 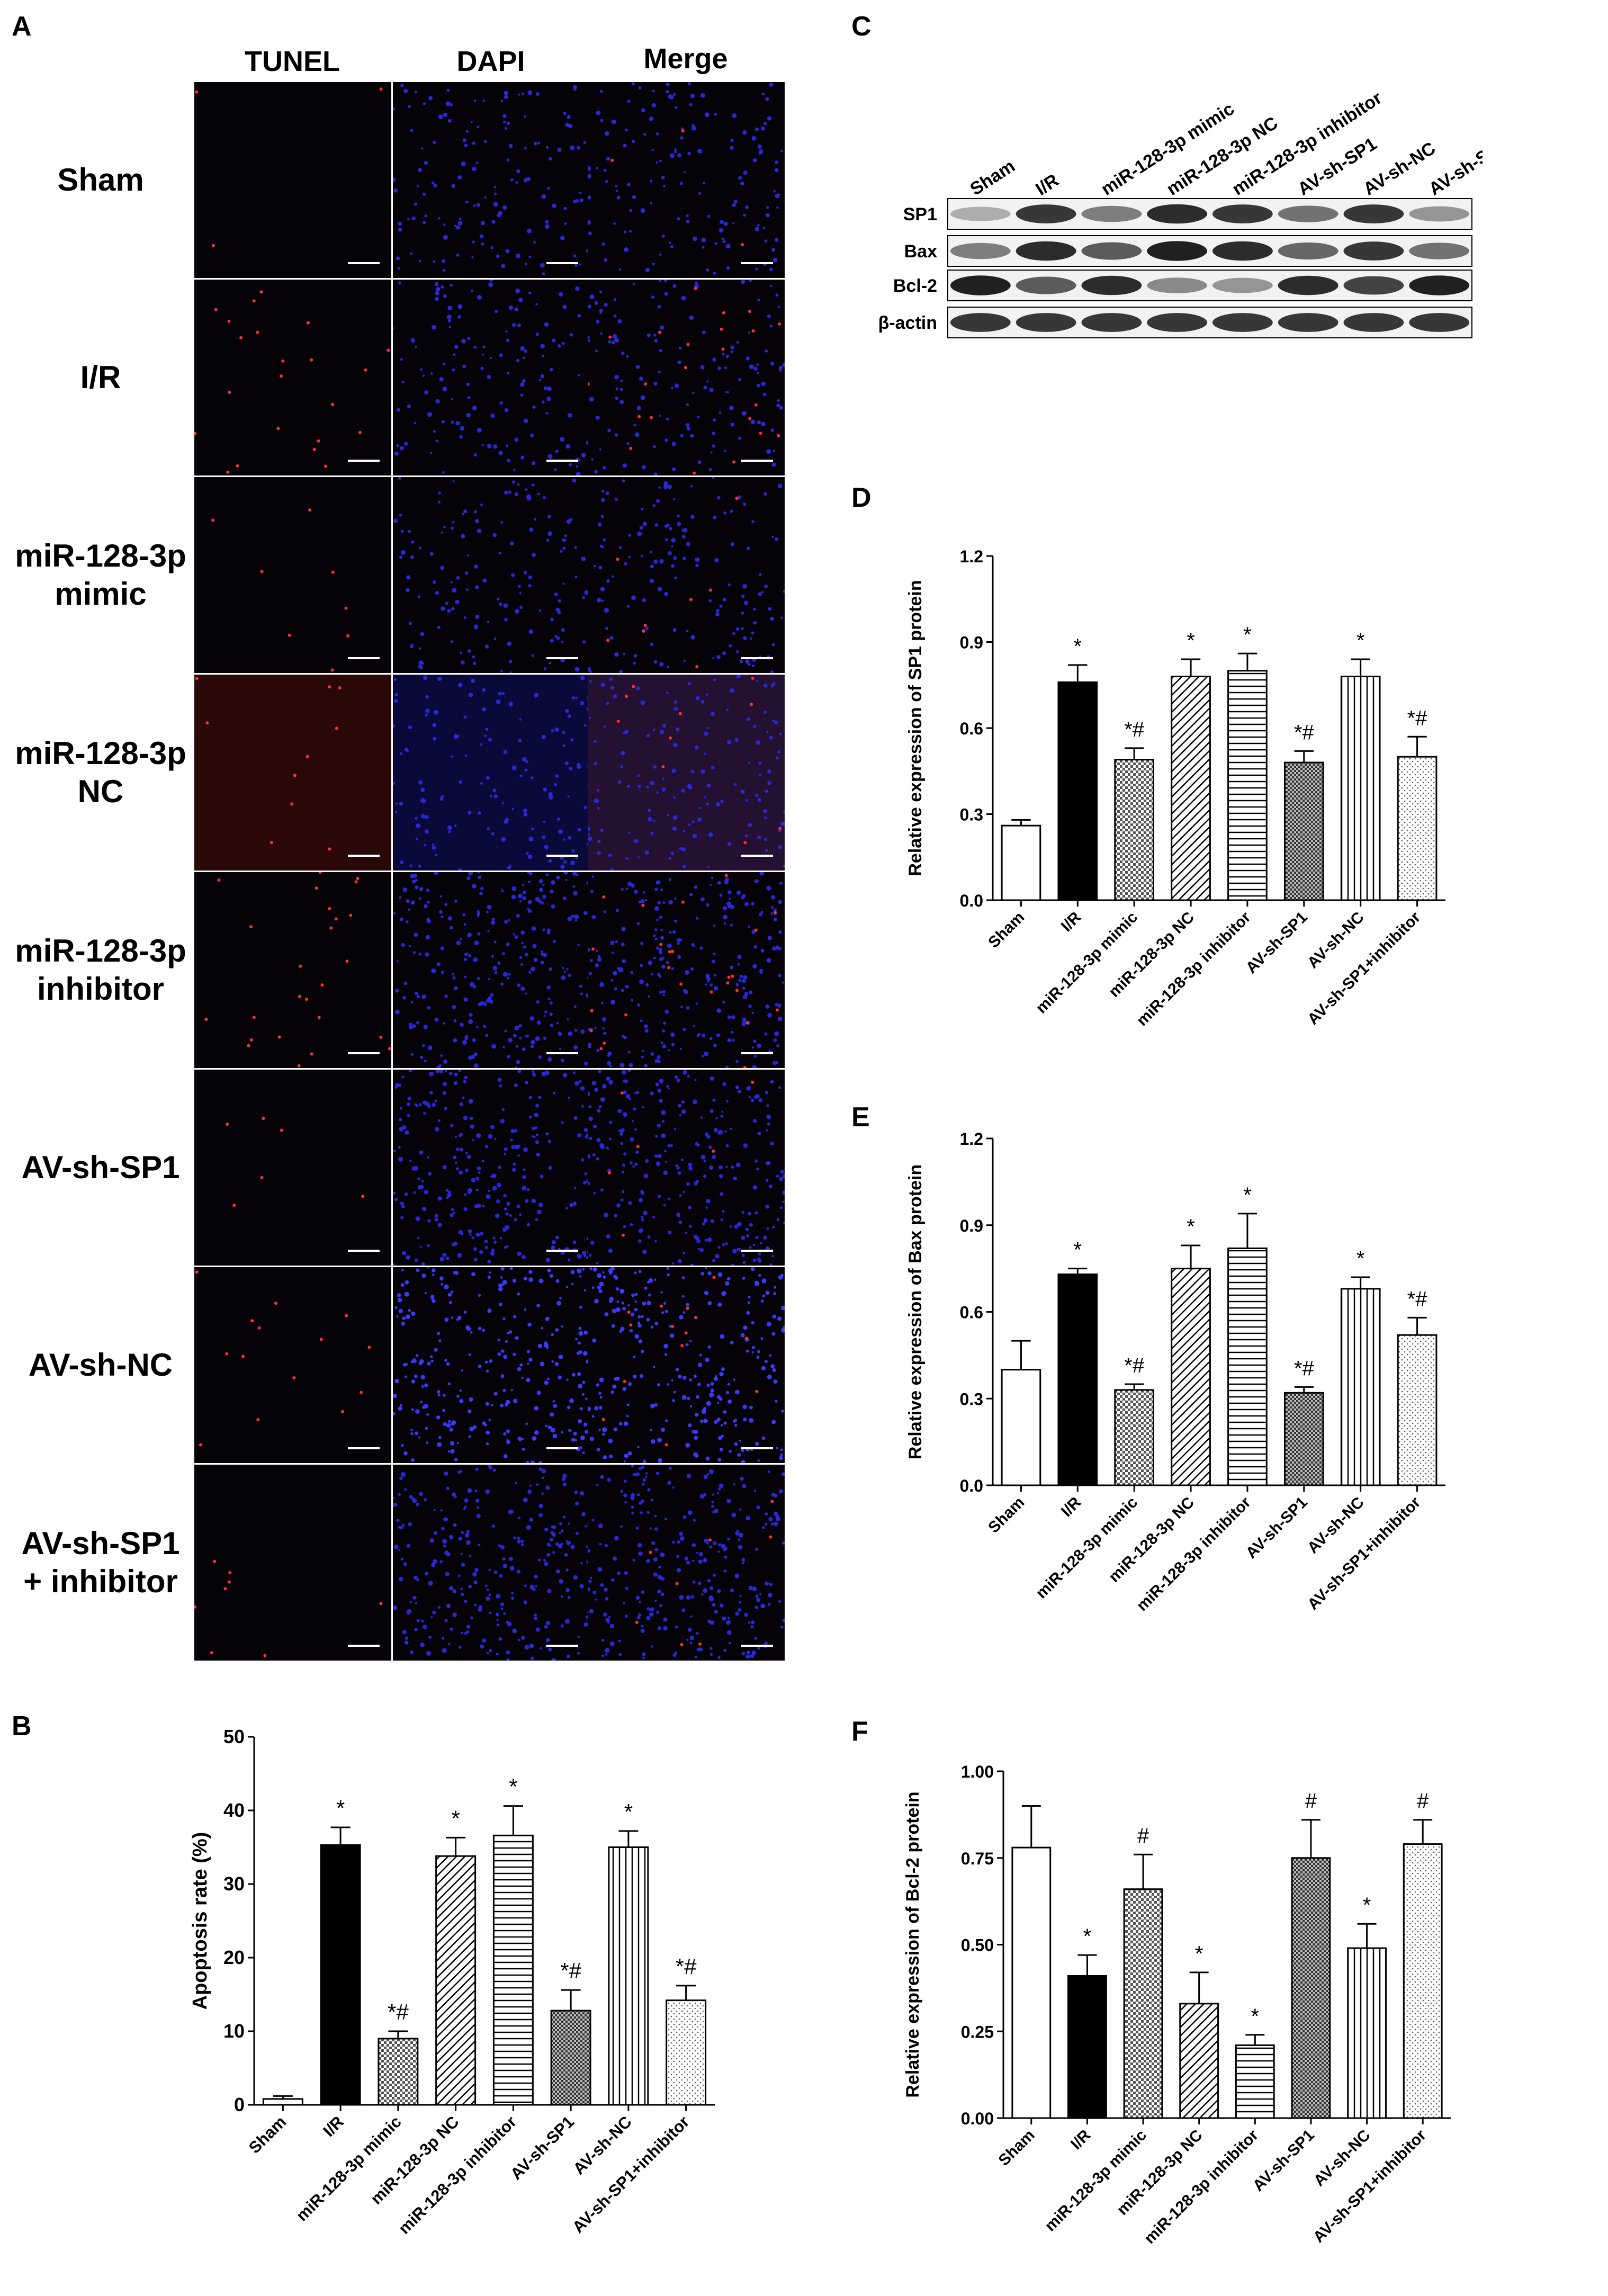 I want to click on panel-letter-a: A, so click(x=22, y=27).